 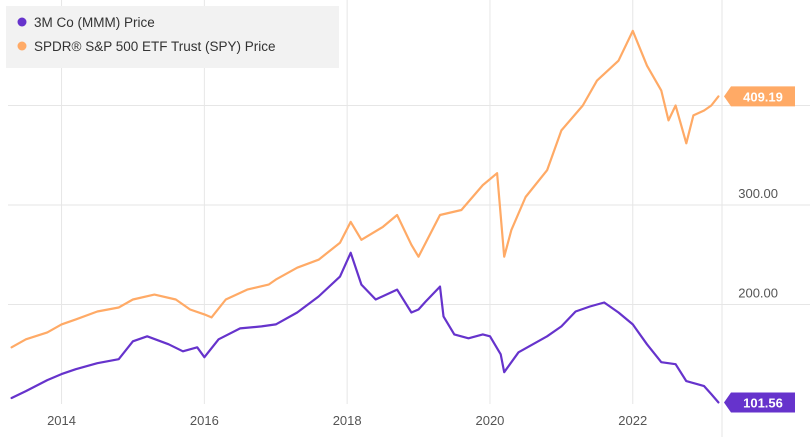 I want to click on legend-label-mmm: 3M Co (MMM) Price, so click(x=94, y=22).